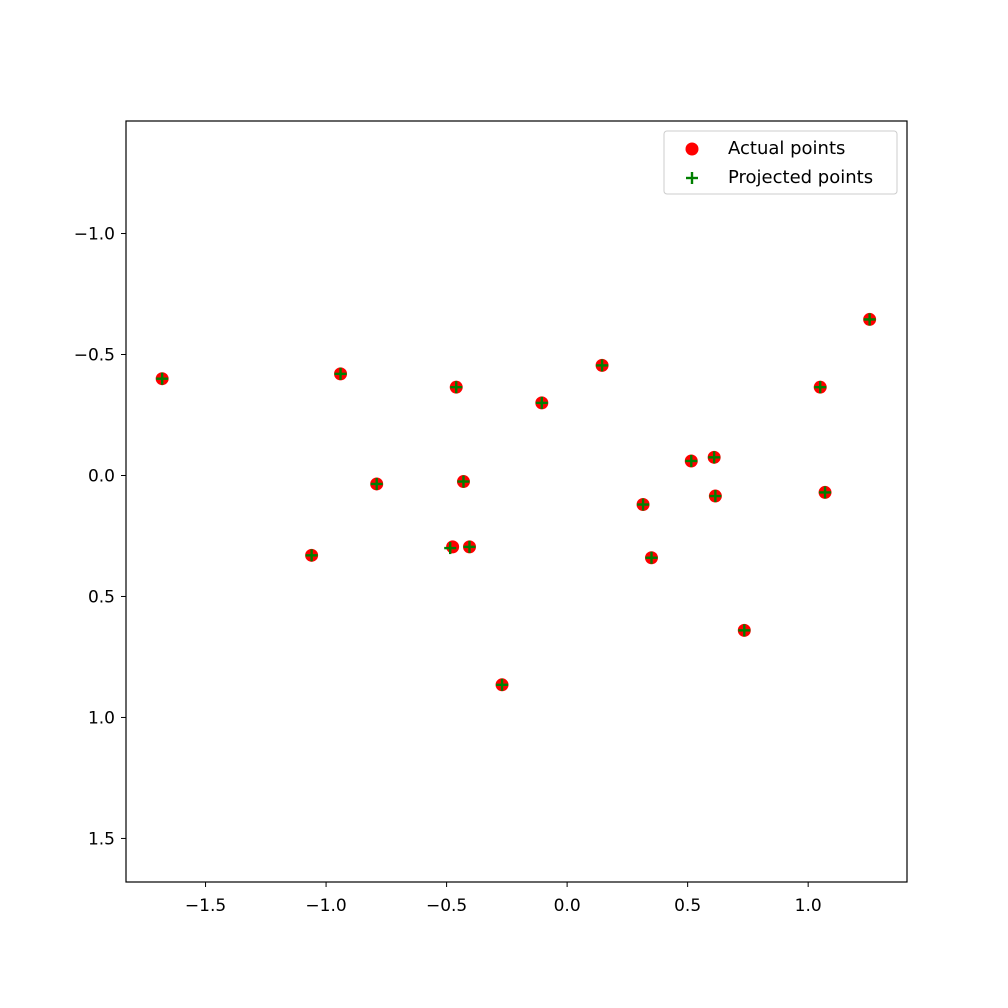 The height and width of the screenshot is (1008, 1008). What do you see at coordinates (205, 906) in the screenshot?
I see `x-tick-label: −1.5` at bounding box center [205, 906].